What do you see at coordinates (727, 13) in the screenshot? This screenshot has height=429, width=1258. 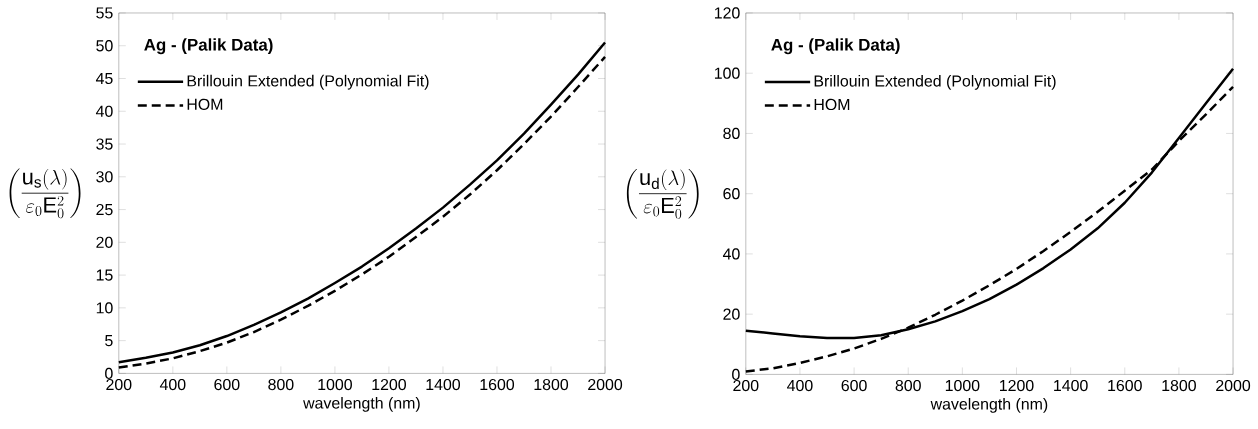 I see `y-tick-label: 120` at bounding box center [727, 13].